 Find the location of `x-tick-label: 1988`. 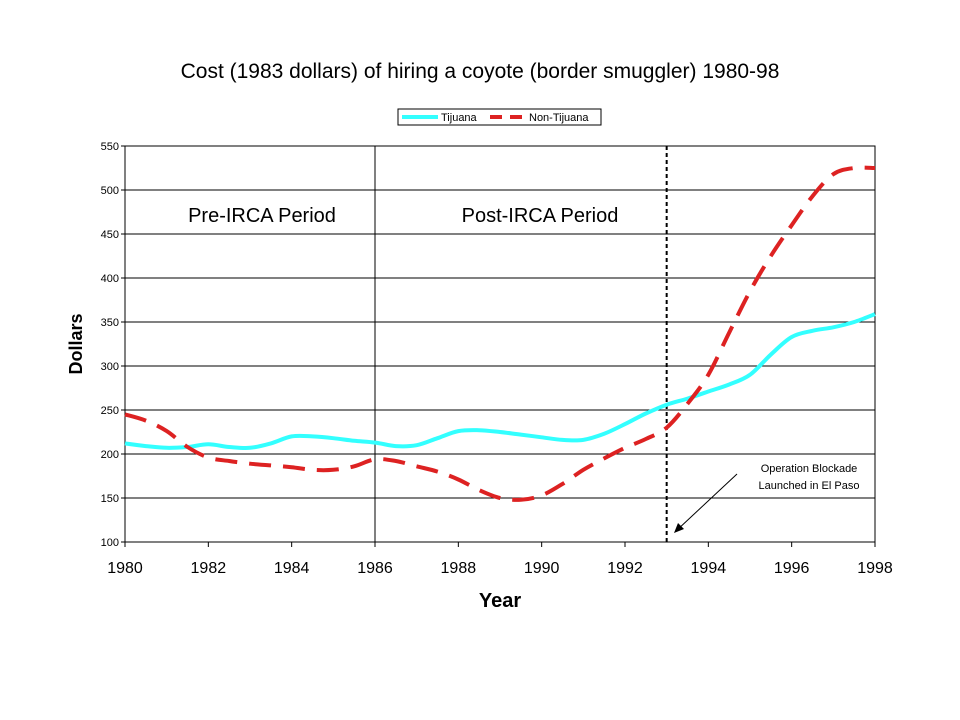

x-tick-label: 1988 is located at coordinates (459, 568).